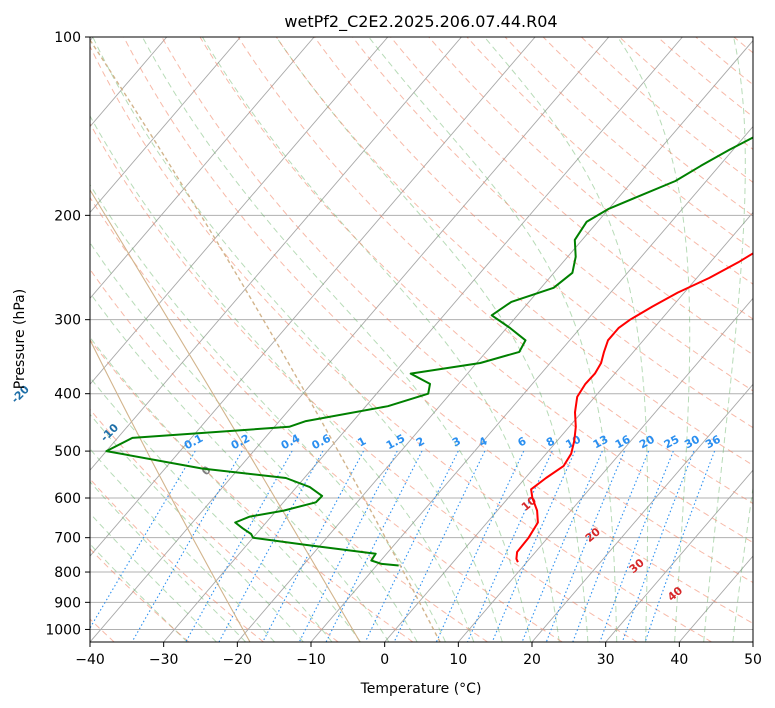  What do you see at coordinates (238, 660) in the screenshot?
I see `x-tick-label: −20` at bounding box center [238, 660].